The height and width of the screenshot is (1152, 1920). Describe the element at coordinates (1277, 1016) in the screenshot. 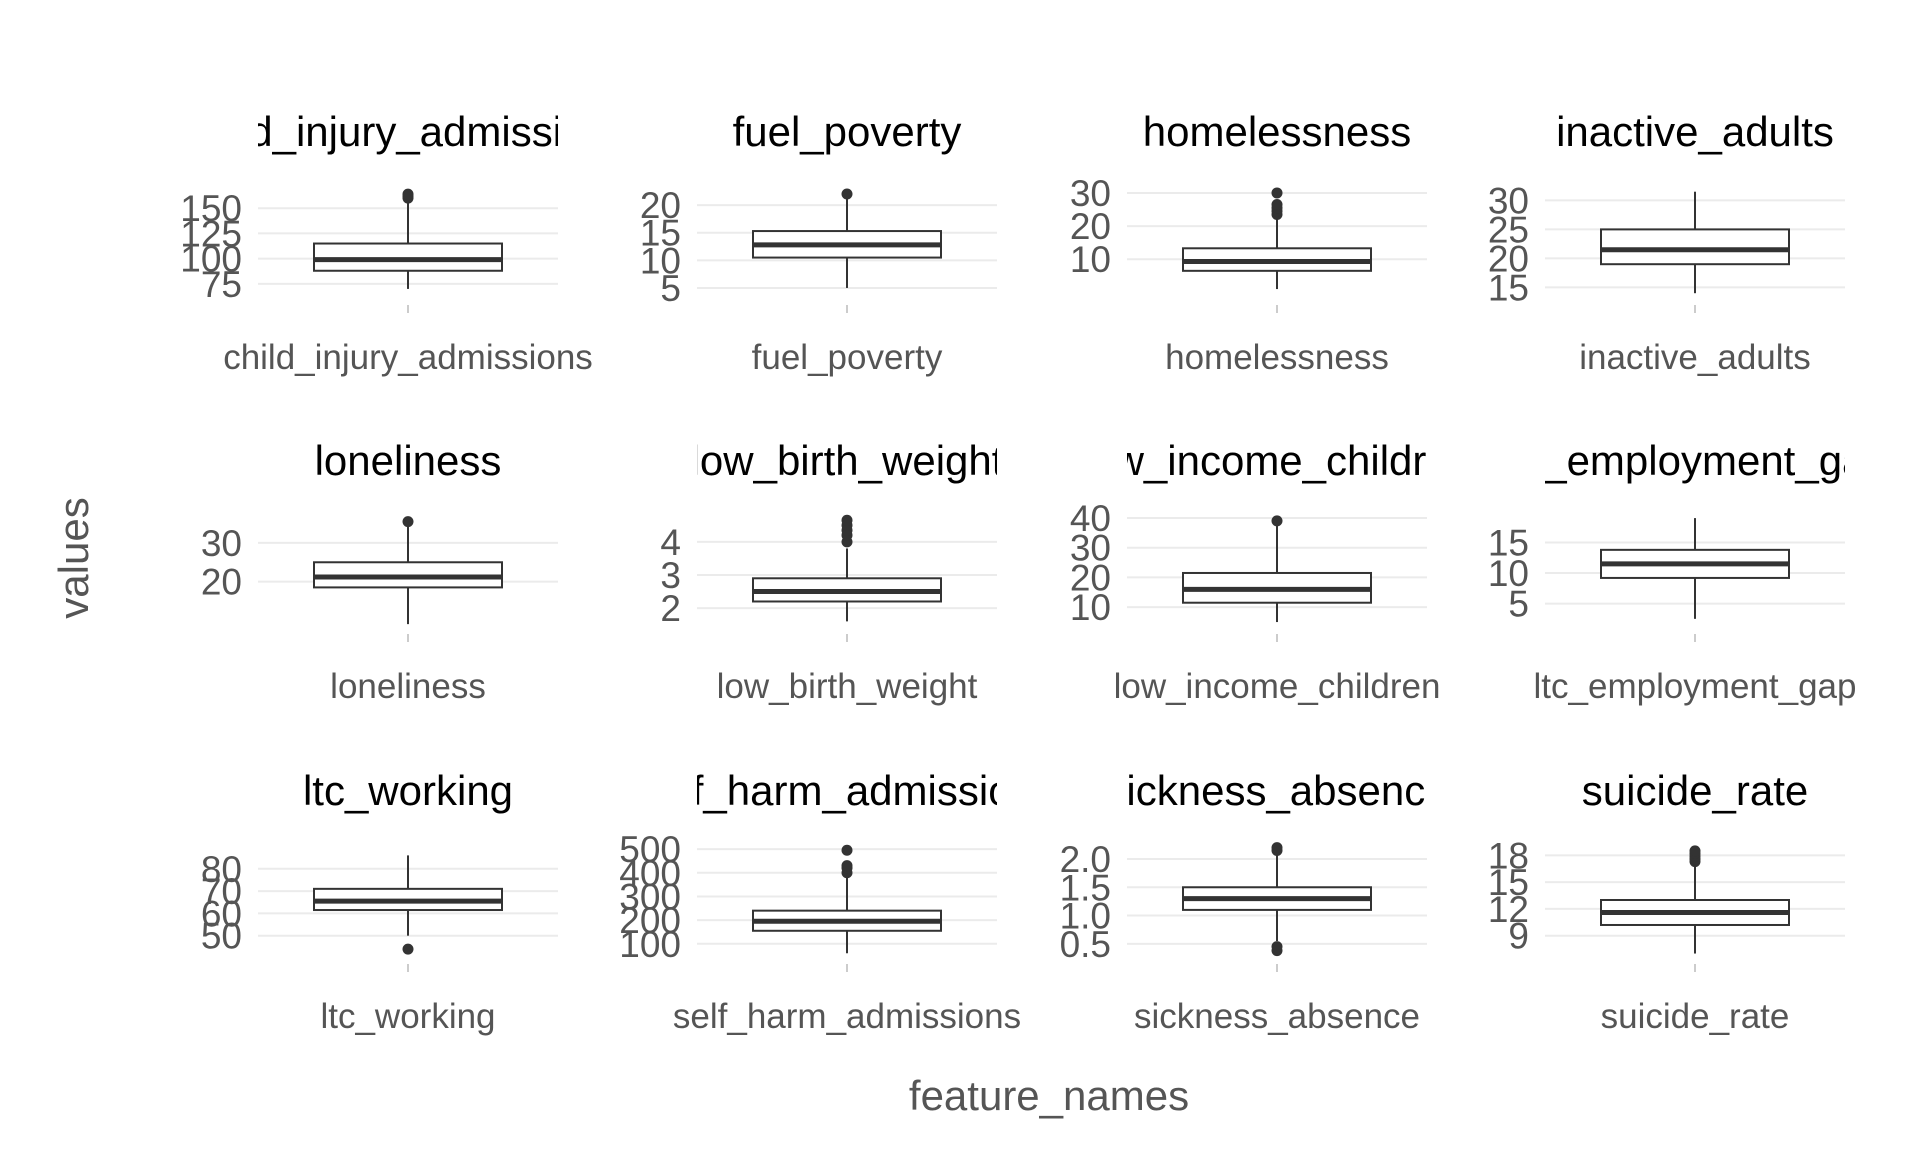

I see `x-category-label: sickness_absence` at that location.